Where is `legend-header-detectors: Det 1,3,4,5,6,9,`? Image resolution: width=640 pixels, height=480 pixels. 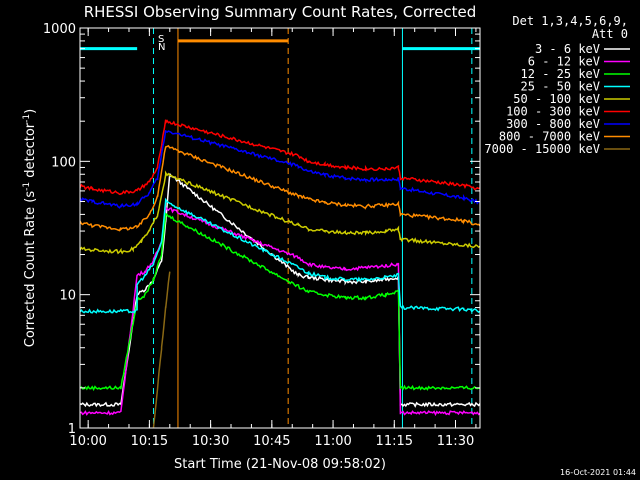
legend-header-detectors: Det 1,3,4,5,6,9, is located at coordinates (570, 21).